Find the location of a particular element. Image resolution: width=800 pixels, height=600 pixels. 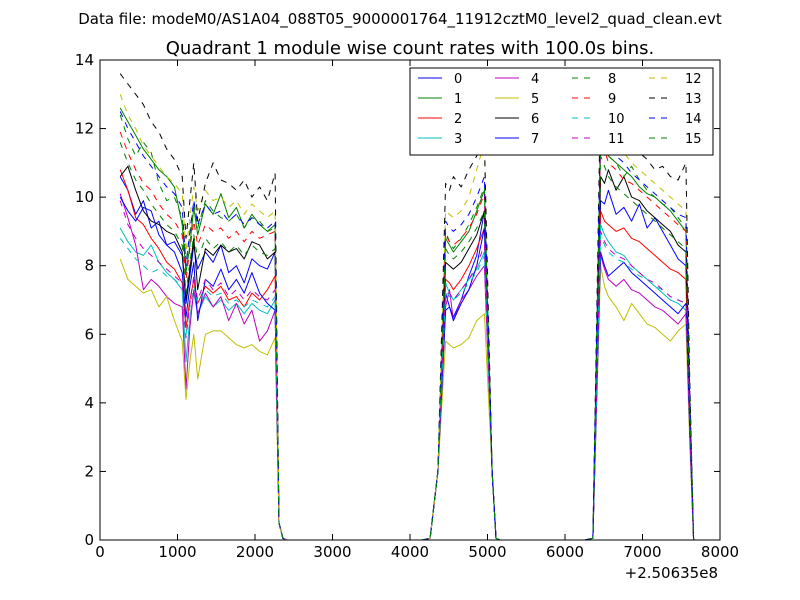

y-tick-label: 2 is located at coordinates (89, 471).